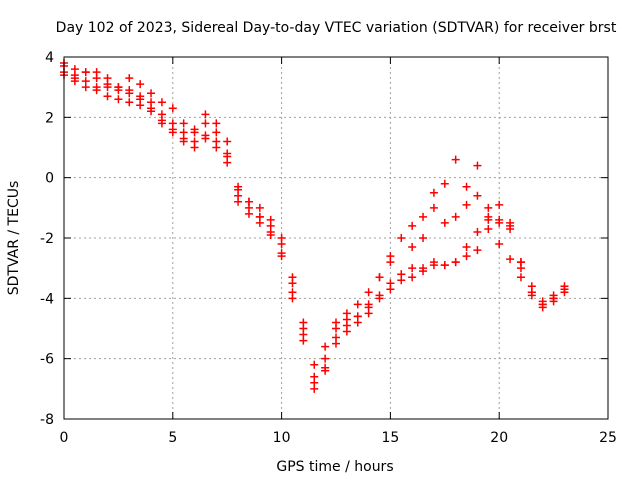 Image resolution: width=640 pixels, height=485 pixels. Describe the element at coordinates (49, 179) in the screenshot. I see `y-tick-label: 0` at that location.